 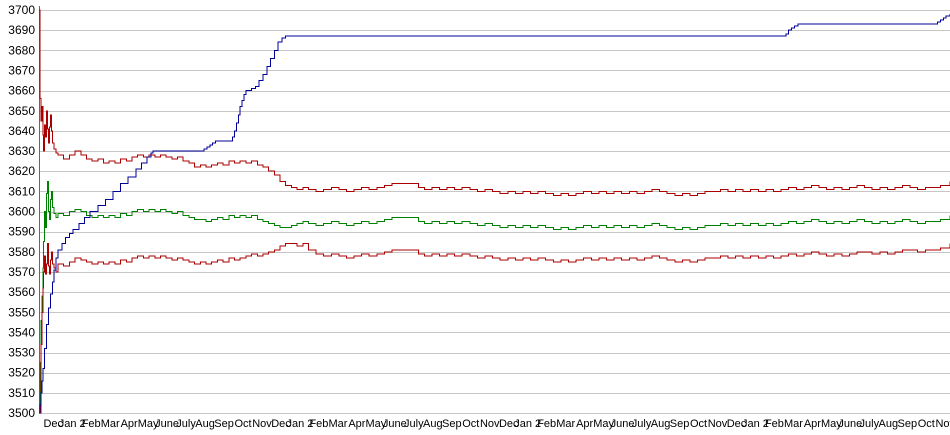 I want to click on y-axis-label: 3510, so click(x=21, y=393).